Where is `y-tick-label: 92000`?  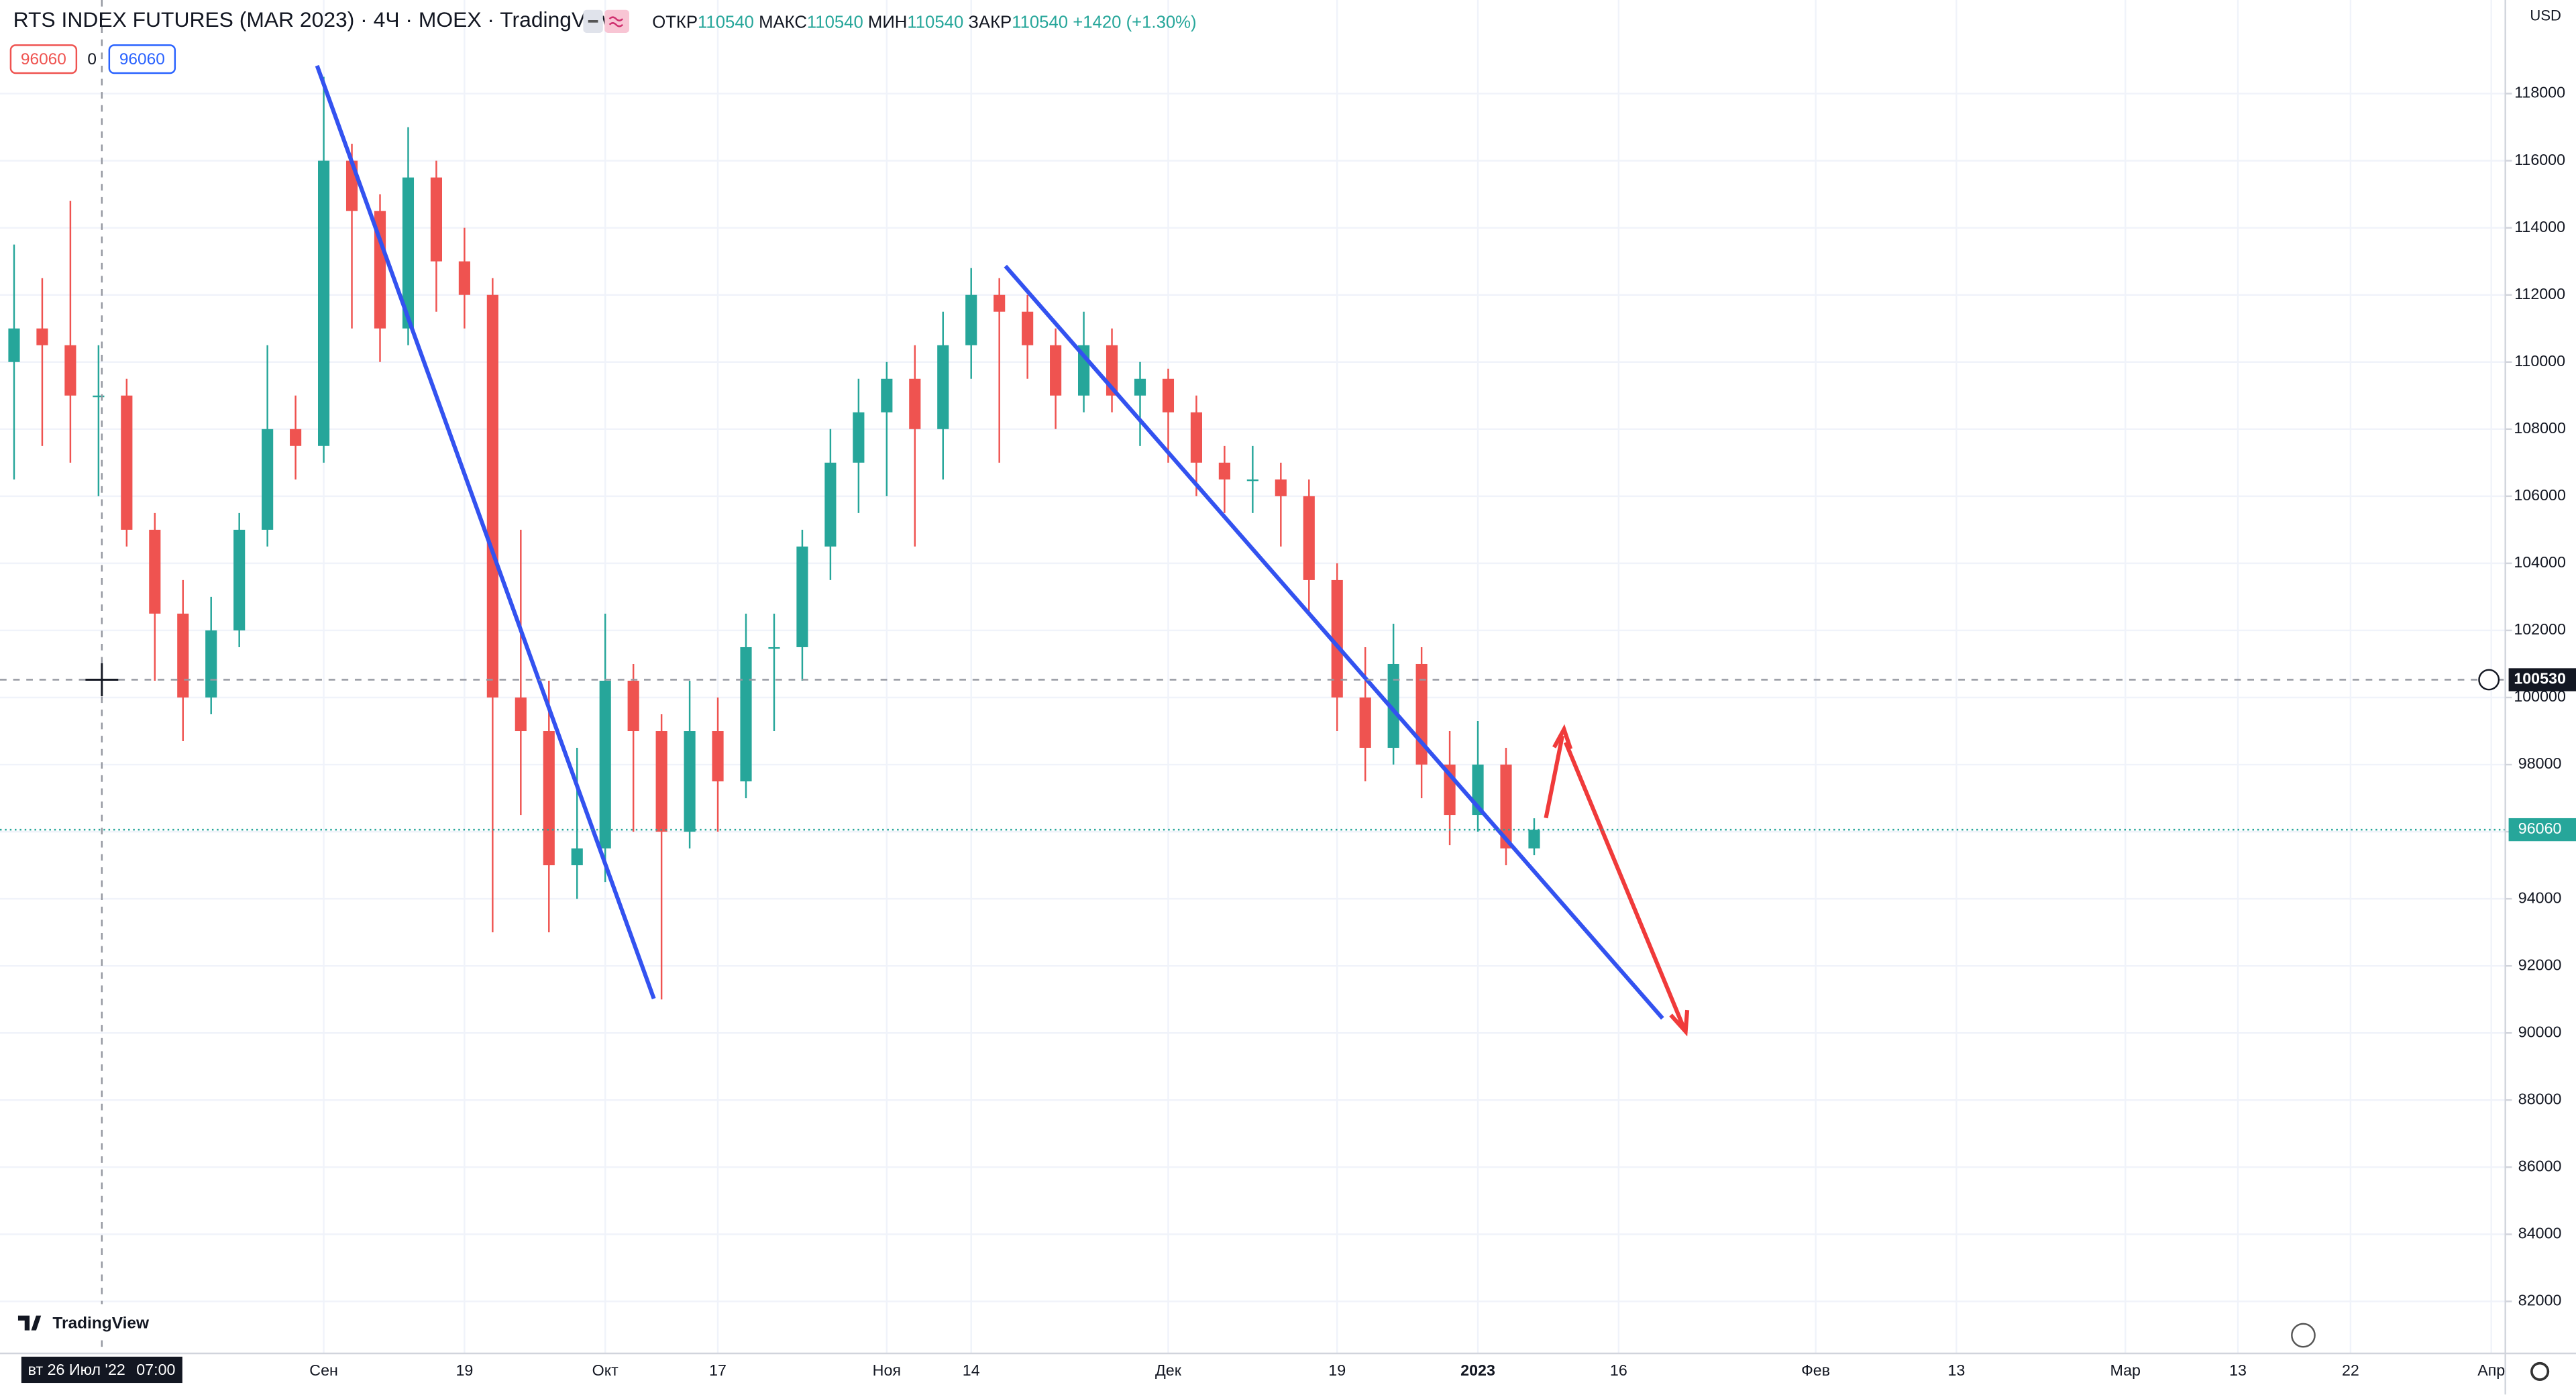 y-tick-label: 92000 is located at coordinates (2540, 964).